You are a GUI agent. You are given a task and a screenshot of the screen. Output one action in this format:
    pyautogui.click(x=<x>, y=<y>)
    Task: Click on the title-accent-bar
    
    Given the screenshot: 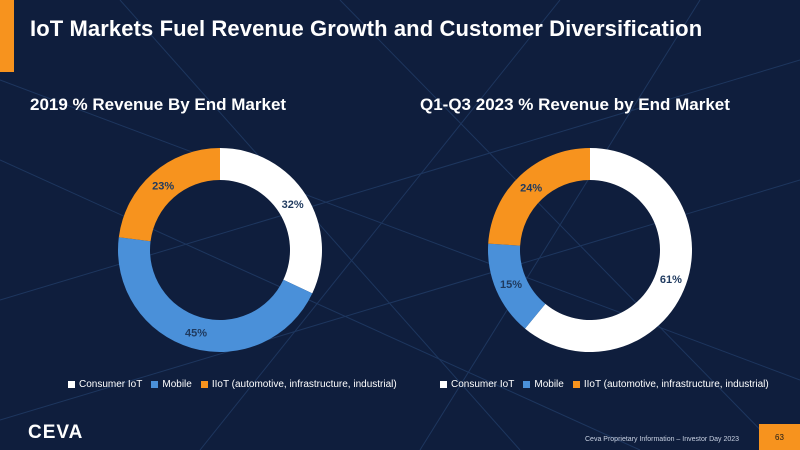 What is the action you would take?
    pyautogui.click(x=7, y=36)
    